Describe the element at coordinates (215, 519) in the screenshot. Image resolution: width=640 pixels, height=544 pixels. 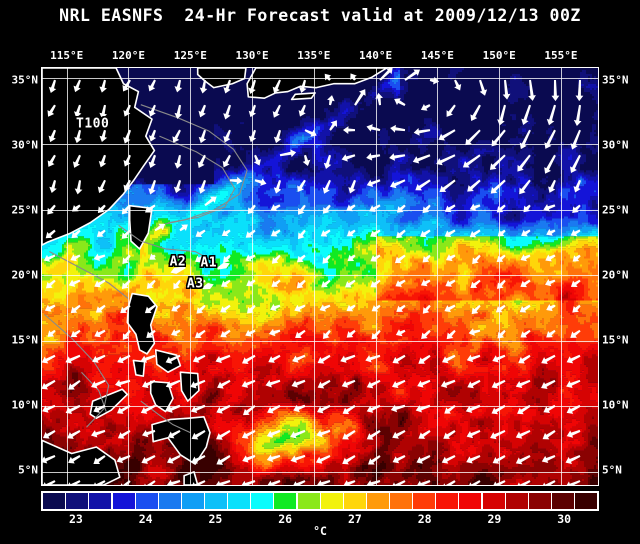
I see `colorbar-tick-25: 25` at that location.